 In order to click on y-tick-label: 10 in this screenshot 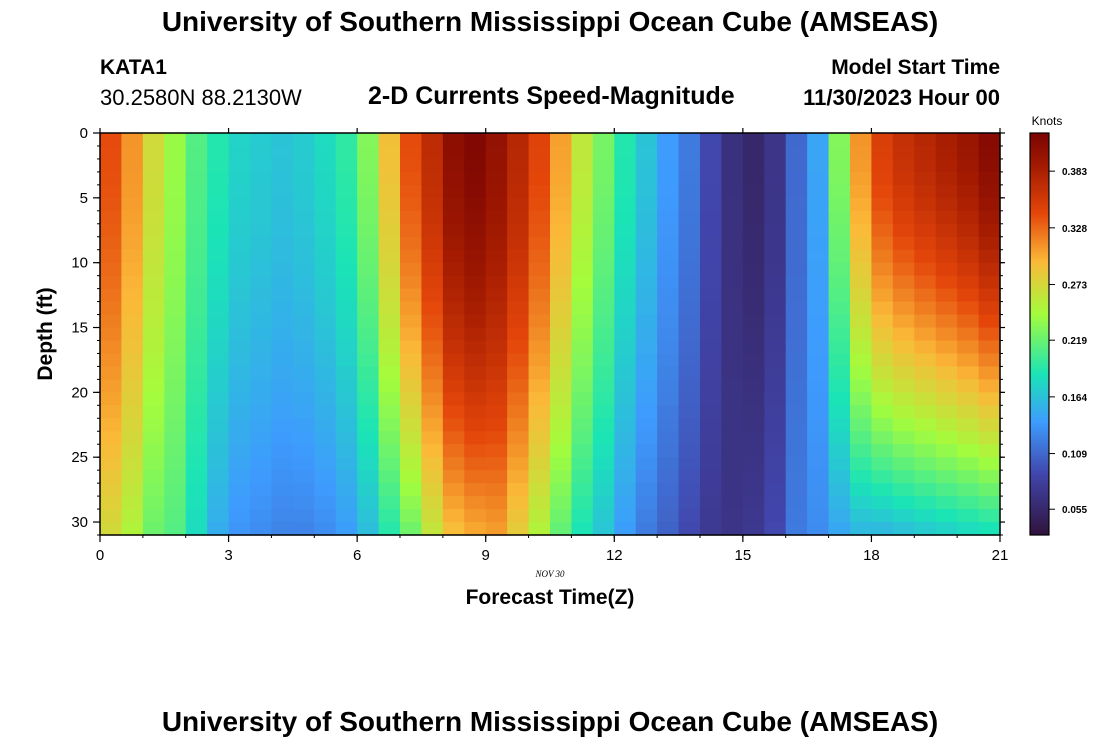, I will do `click(79, 263)`.